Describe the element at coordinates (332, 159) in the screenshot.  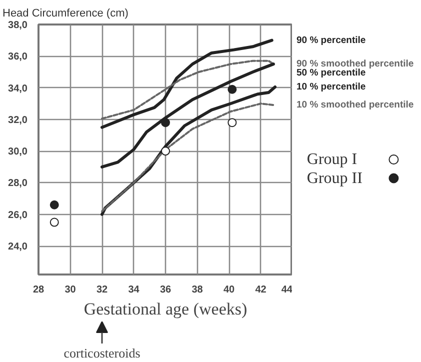
I see `legend-label: Group I` at that location.